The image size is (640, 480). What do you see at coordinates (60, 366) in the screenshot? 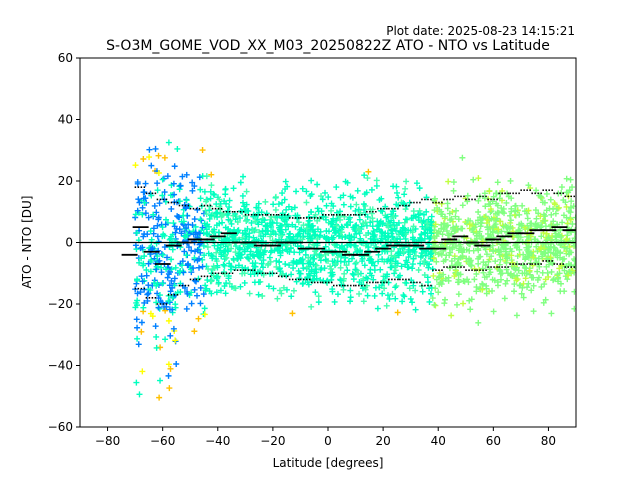
I see `y-tick-label: −40` at bounding box center [60, 366].